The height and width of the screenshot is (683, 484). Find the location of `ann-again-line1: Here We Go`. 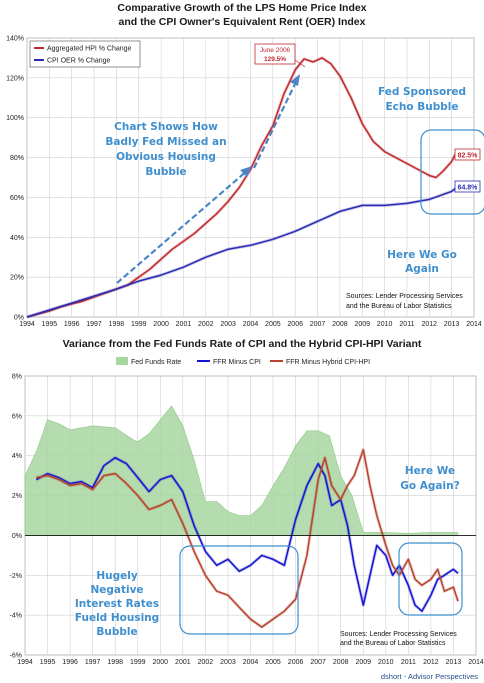

ann-again-line1: Here We Go is located at coordinates (422, 255).